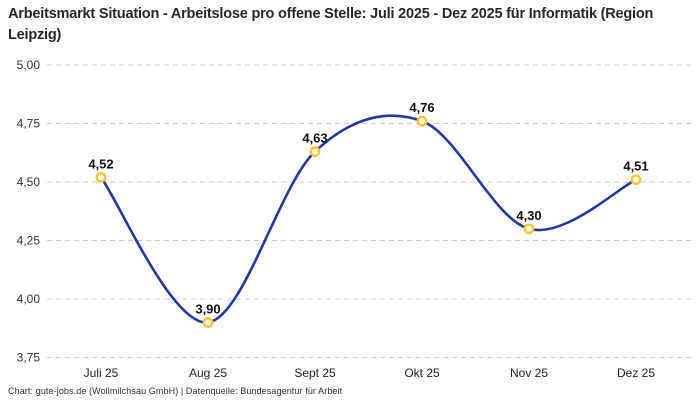 This screenshot has width=700, height=400. I want to click on y-axis-tick-label: 3,75, so click(29, 358).